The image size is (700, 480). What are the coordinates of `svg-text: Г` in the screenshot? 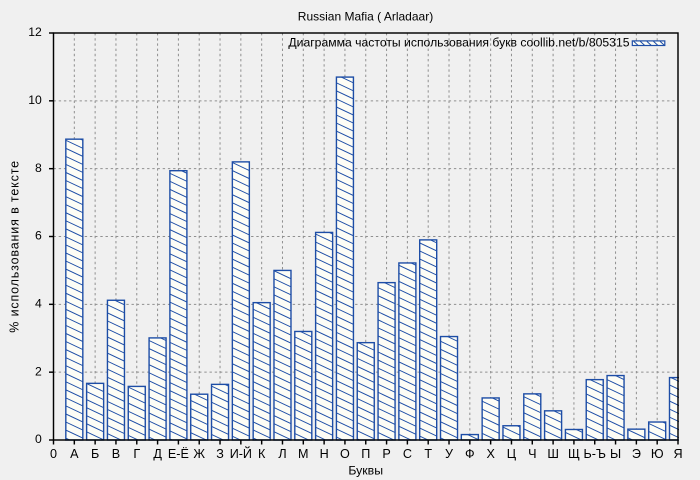 It's located at (136, 454).